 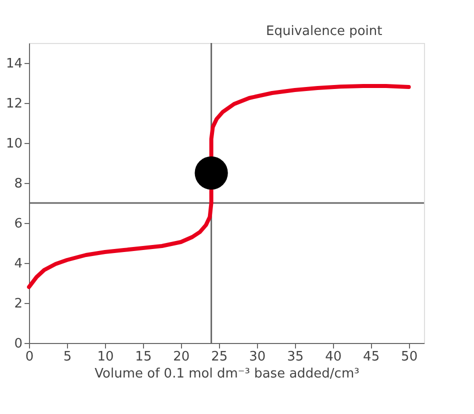 What do you see at coordinates (67, 357) in the screenshot?
I see `x-tick-label: 5` at bounding box center [67, 357].